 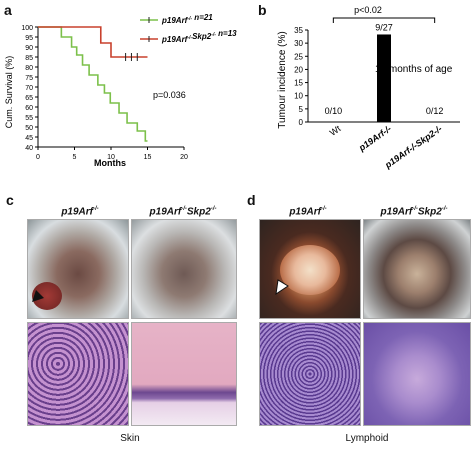 What do you see at coordinates (29, 68) in the screenshot?
I see `y-tick-label: 80` at bounding box center [29, 68].